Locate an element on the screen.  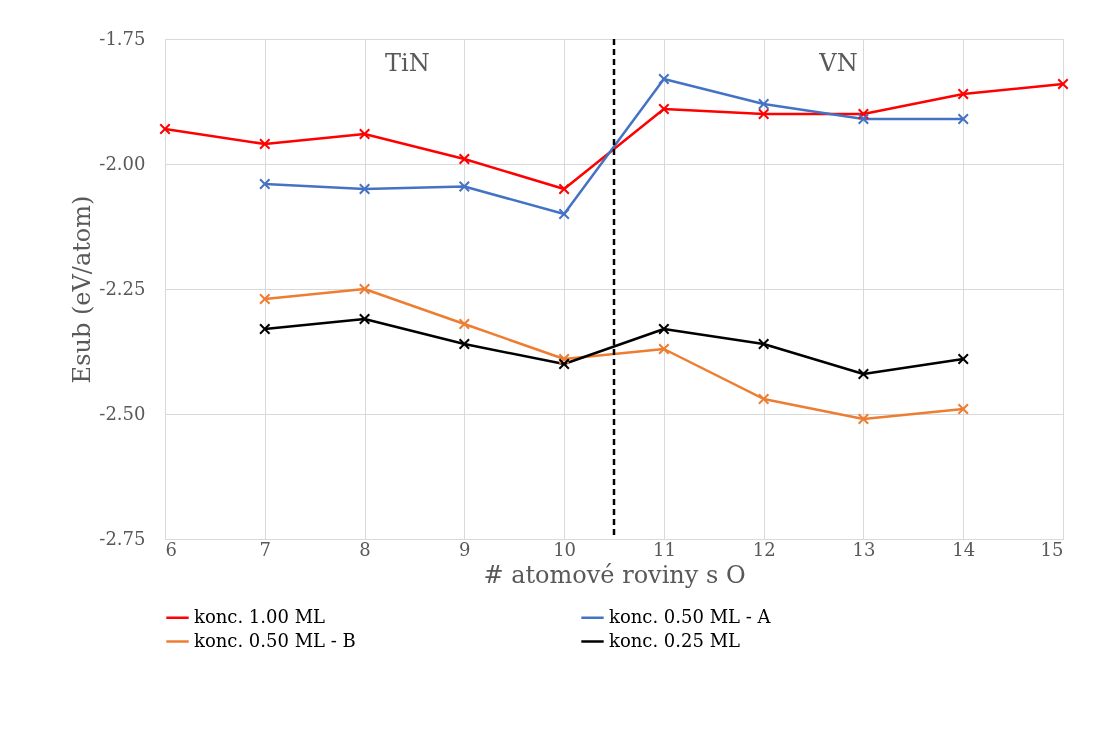
x-tick-label: 6 is located at coordinates (171, 549).